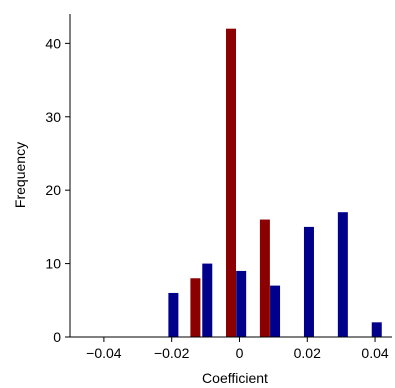 This screenshot has width=395, height=388. Describe the element at coordinates (374, 353) in the screenshot. I see `x-tick-label: 0.04` at that location.